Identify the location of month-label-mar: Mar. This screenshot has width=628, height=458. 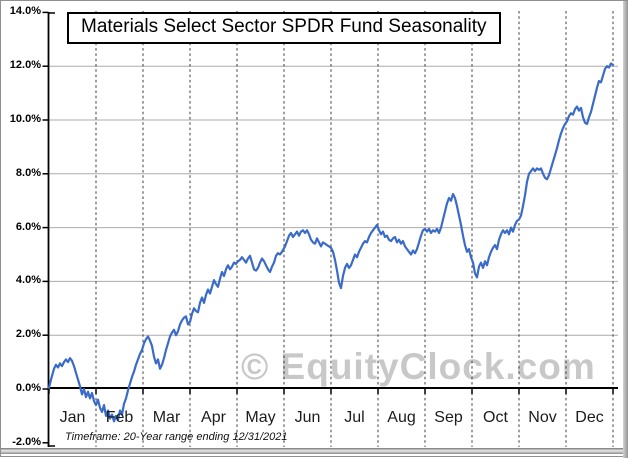
(166, 417).